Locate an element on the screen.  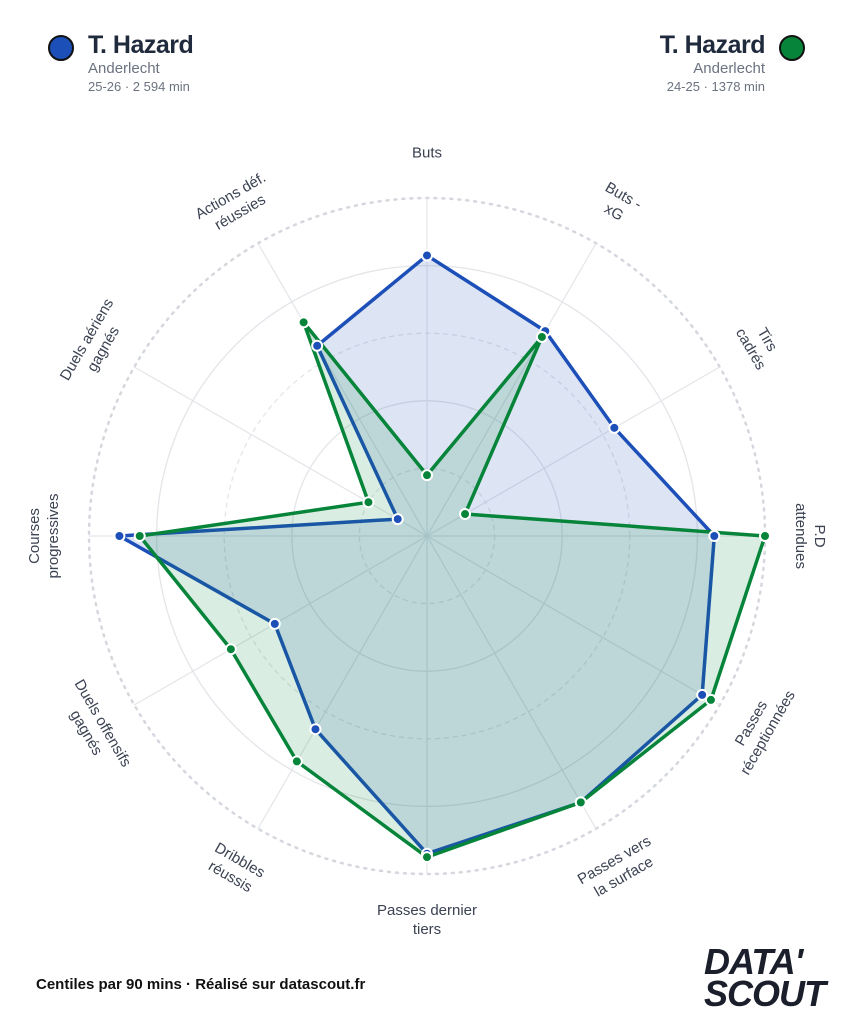
axis-label: Buts is located at coordinates (427, 152).